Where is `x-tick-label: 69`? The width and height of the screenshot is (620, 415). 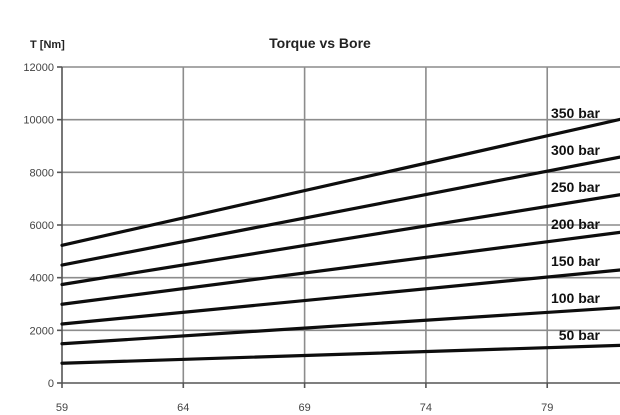
x-tick-label: 69 is located at coordinates (304, 408).